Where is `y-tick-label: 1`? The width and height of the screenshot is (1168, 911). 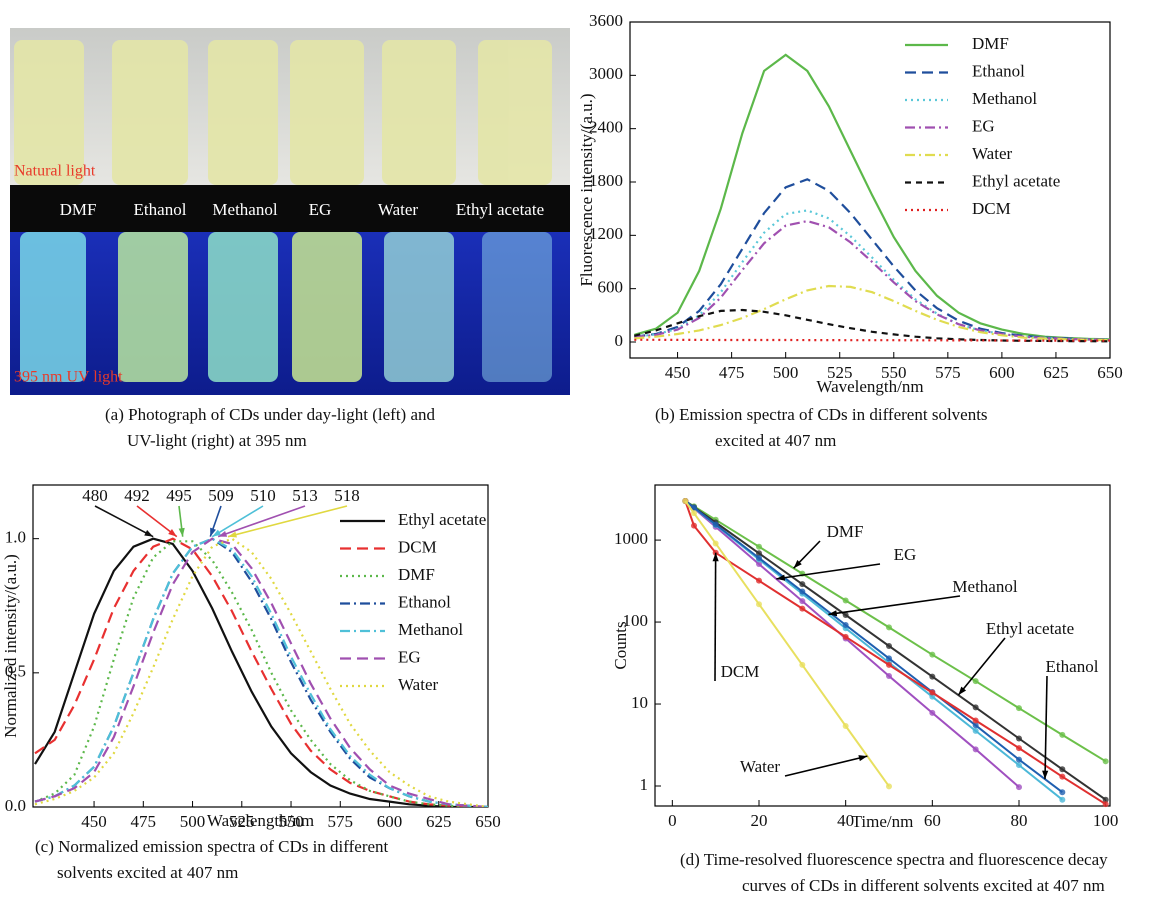
y-tick-label: 1 is located at coordinates (644, 784).